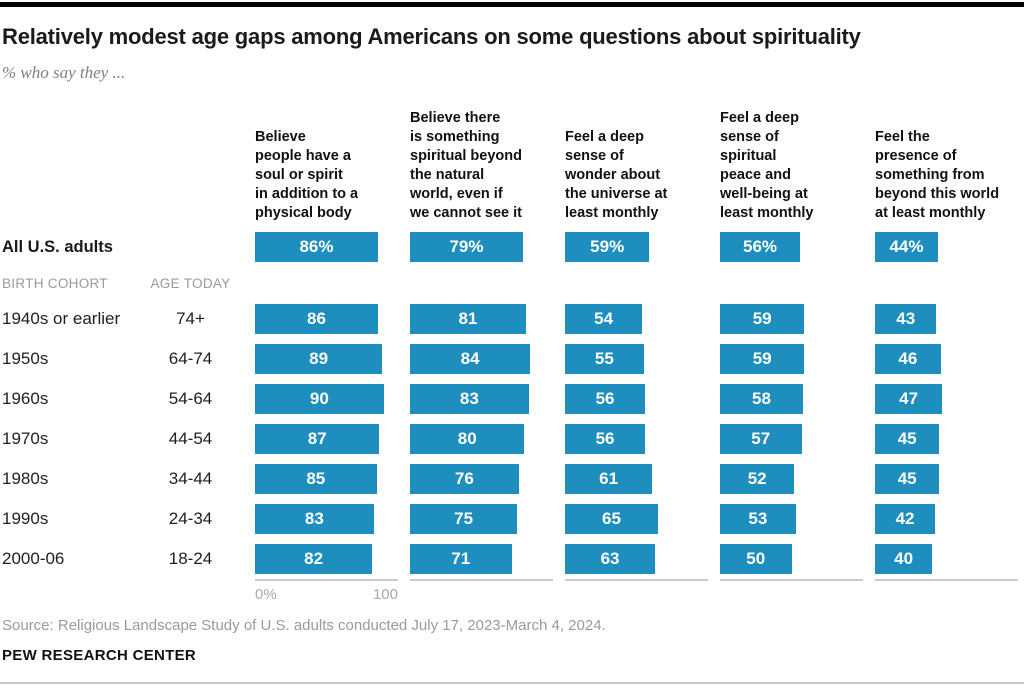  I want to click on bar-value: 55, so click(604, 358).